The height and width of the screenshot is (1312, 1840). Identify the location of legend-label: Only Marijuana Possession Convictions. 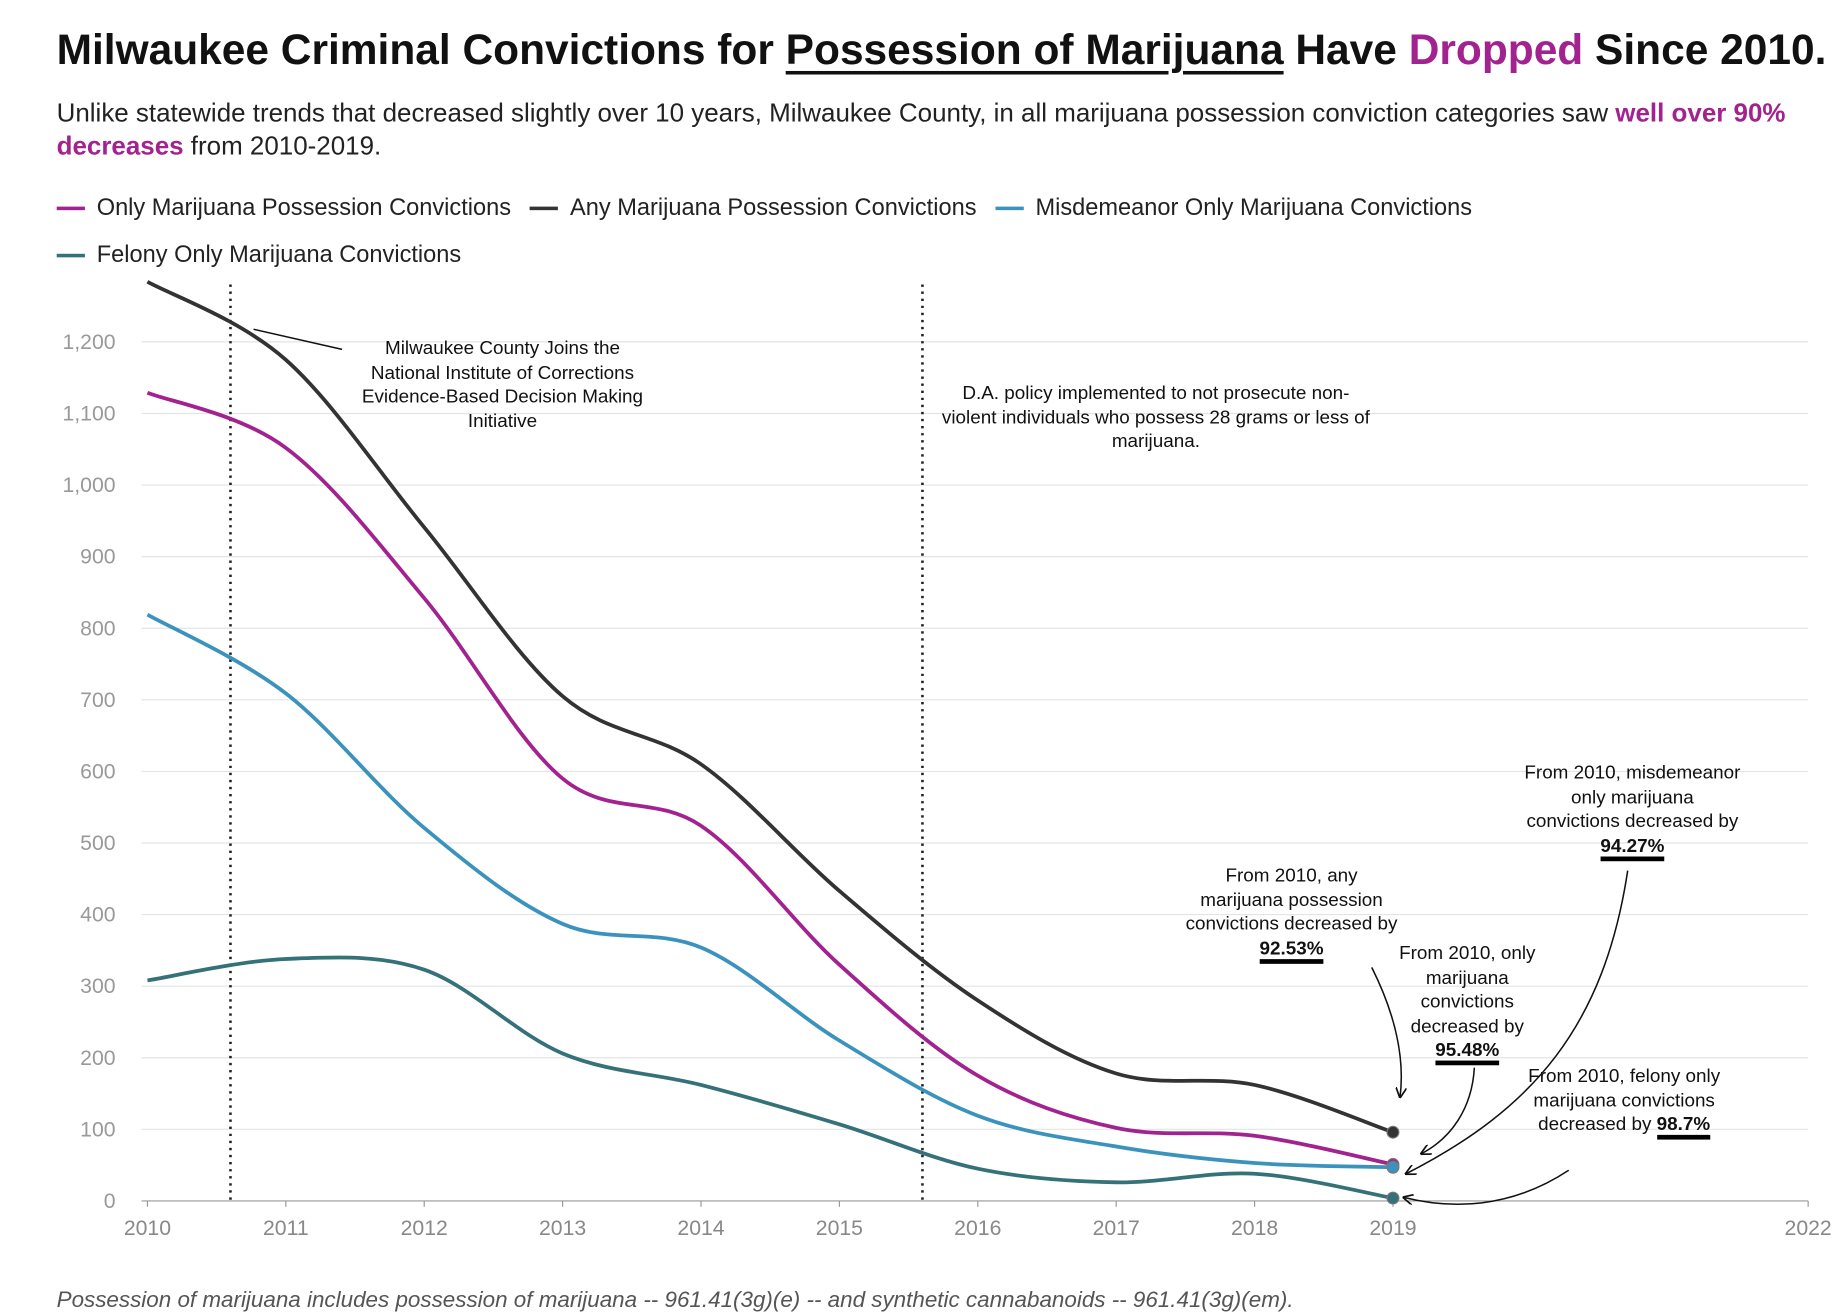
(304, 207).